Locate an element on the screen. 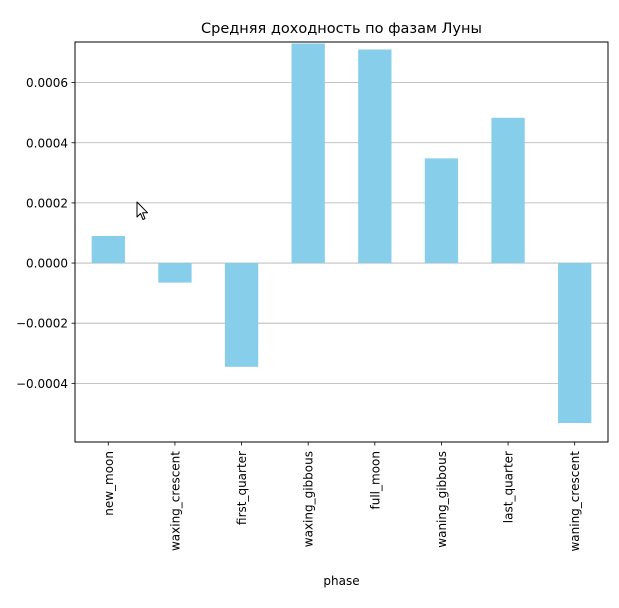  bar-last-quarter is located at coordinates (508, 190).